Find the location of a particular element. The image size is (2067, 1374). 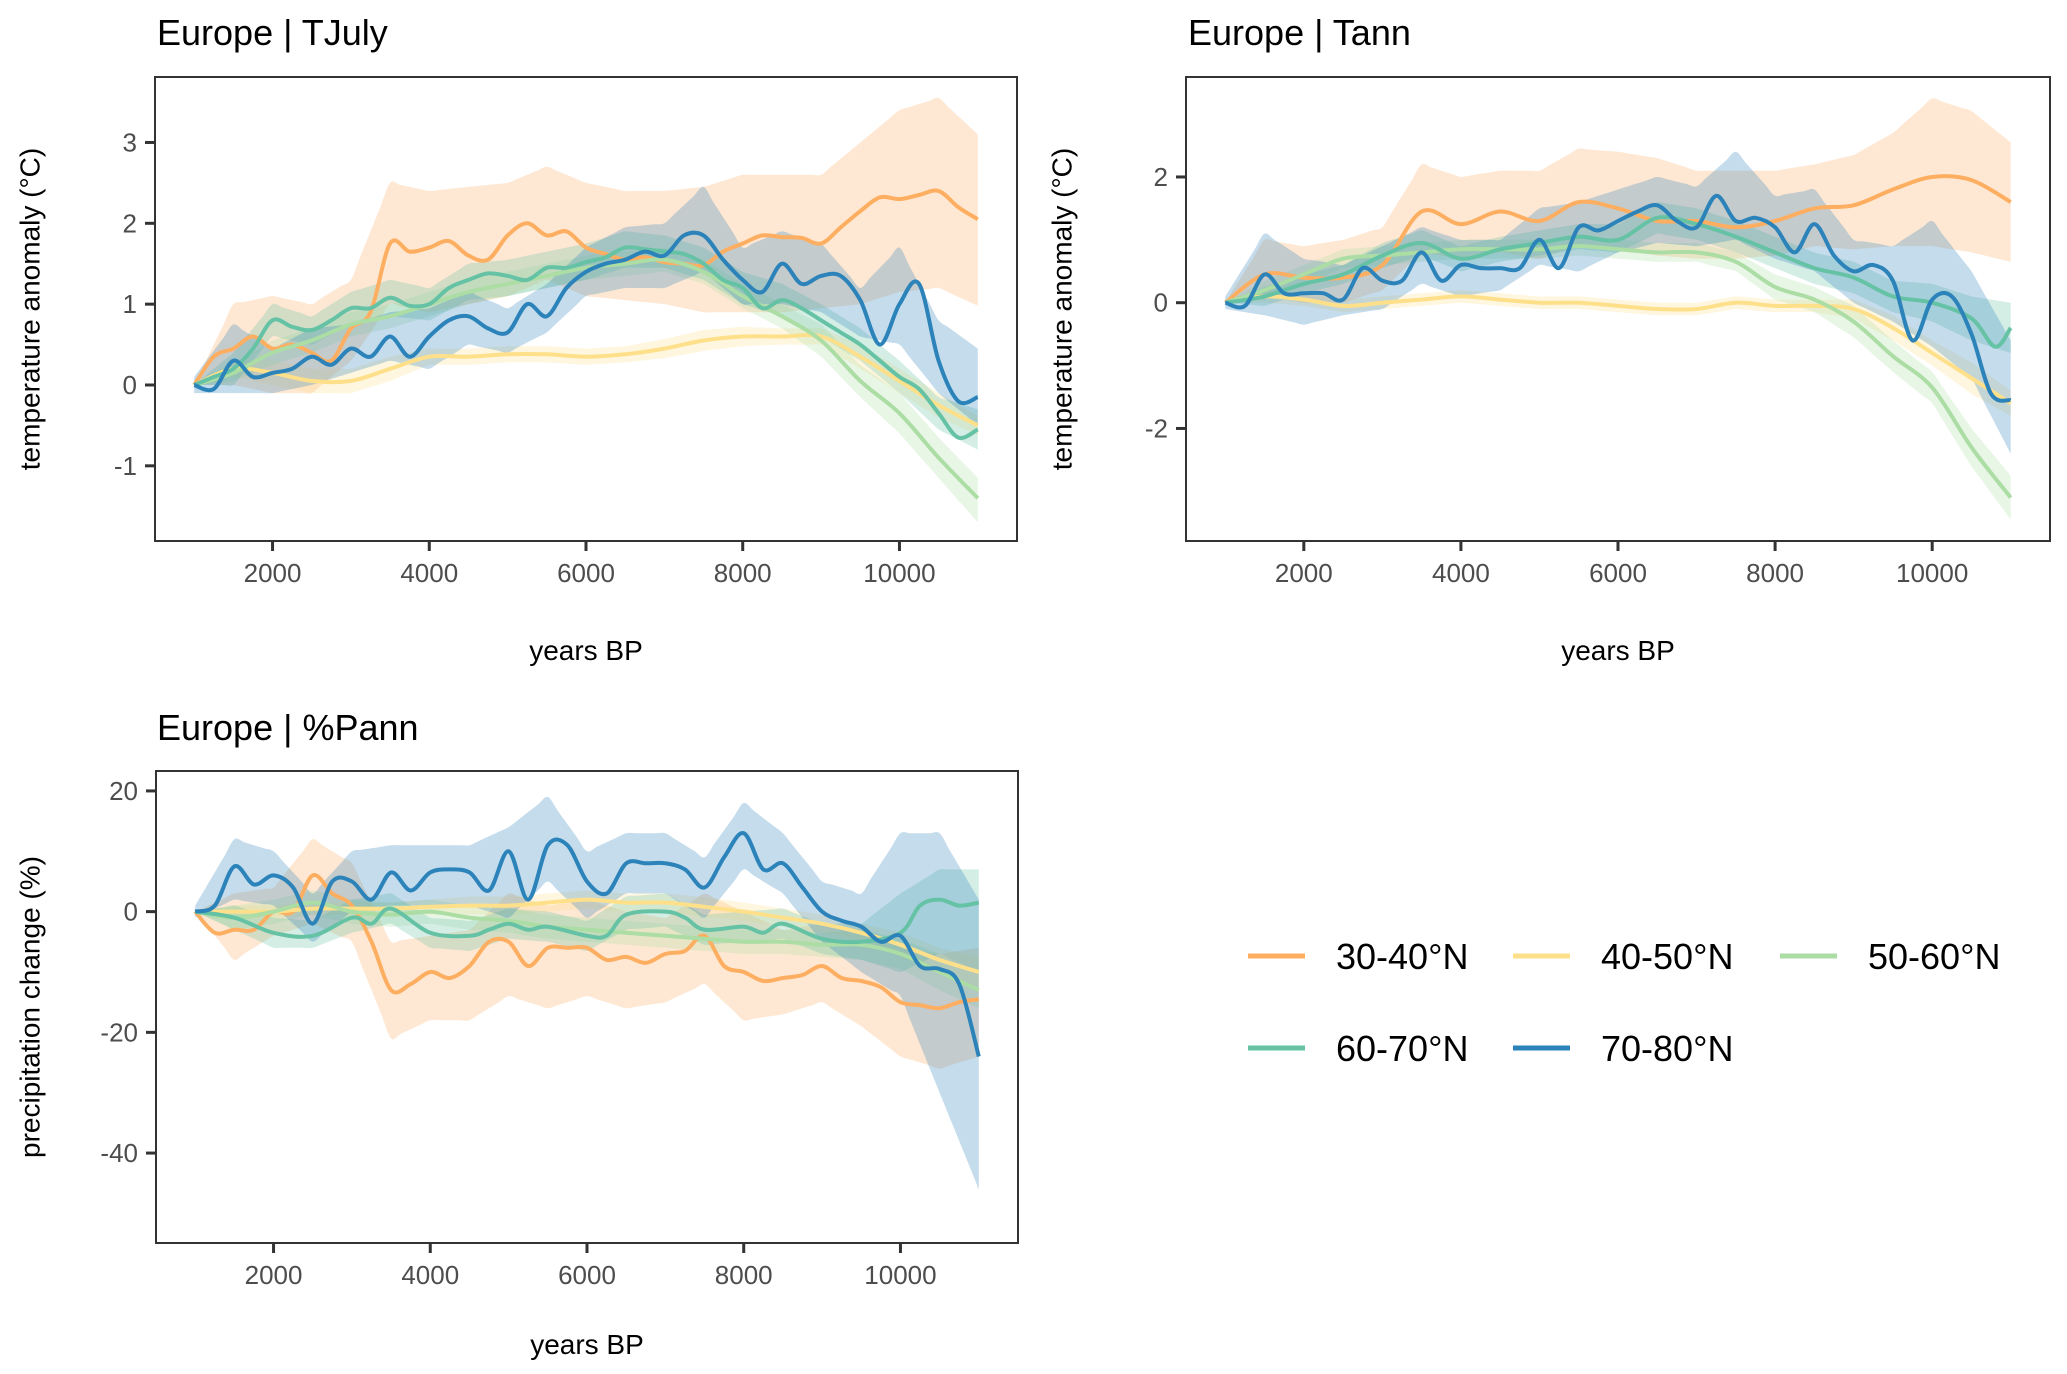

y-tick-label: -2 is located at coordinates (1156, 428).